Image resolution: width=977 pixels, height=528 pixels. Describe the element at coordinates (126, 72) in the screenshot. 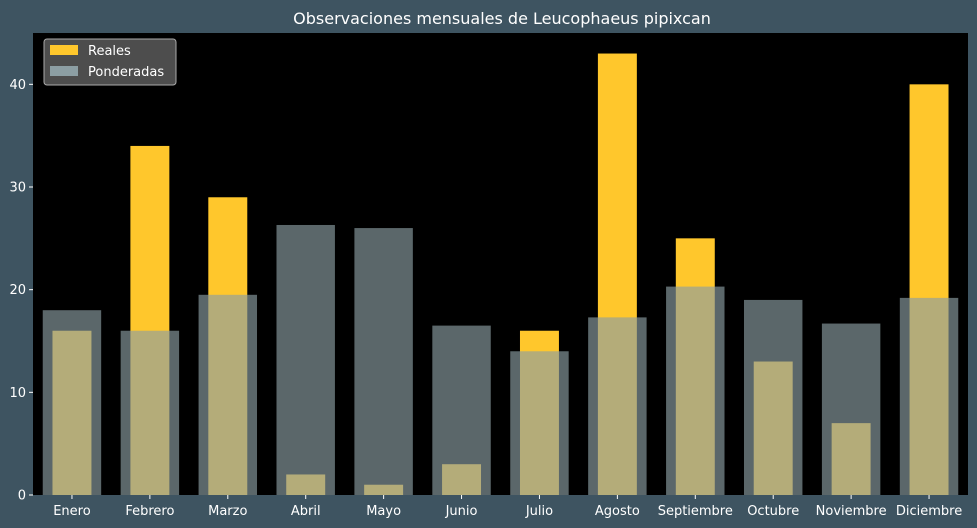

I see `legend-label-ponderadas: Ponderadas` at that location.